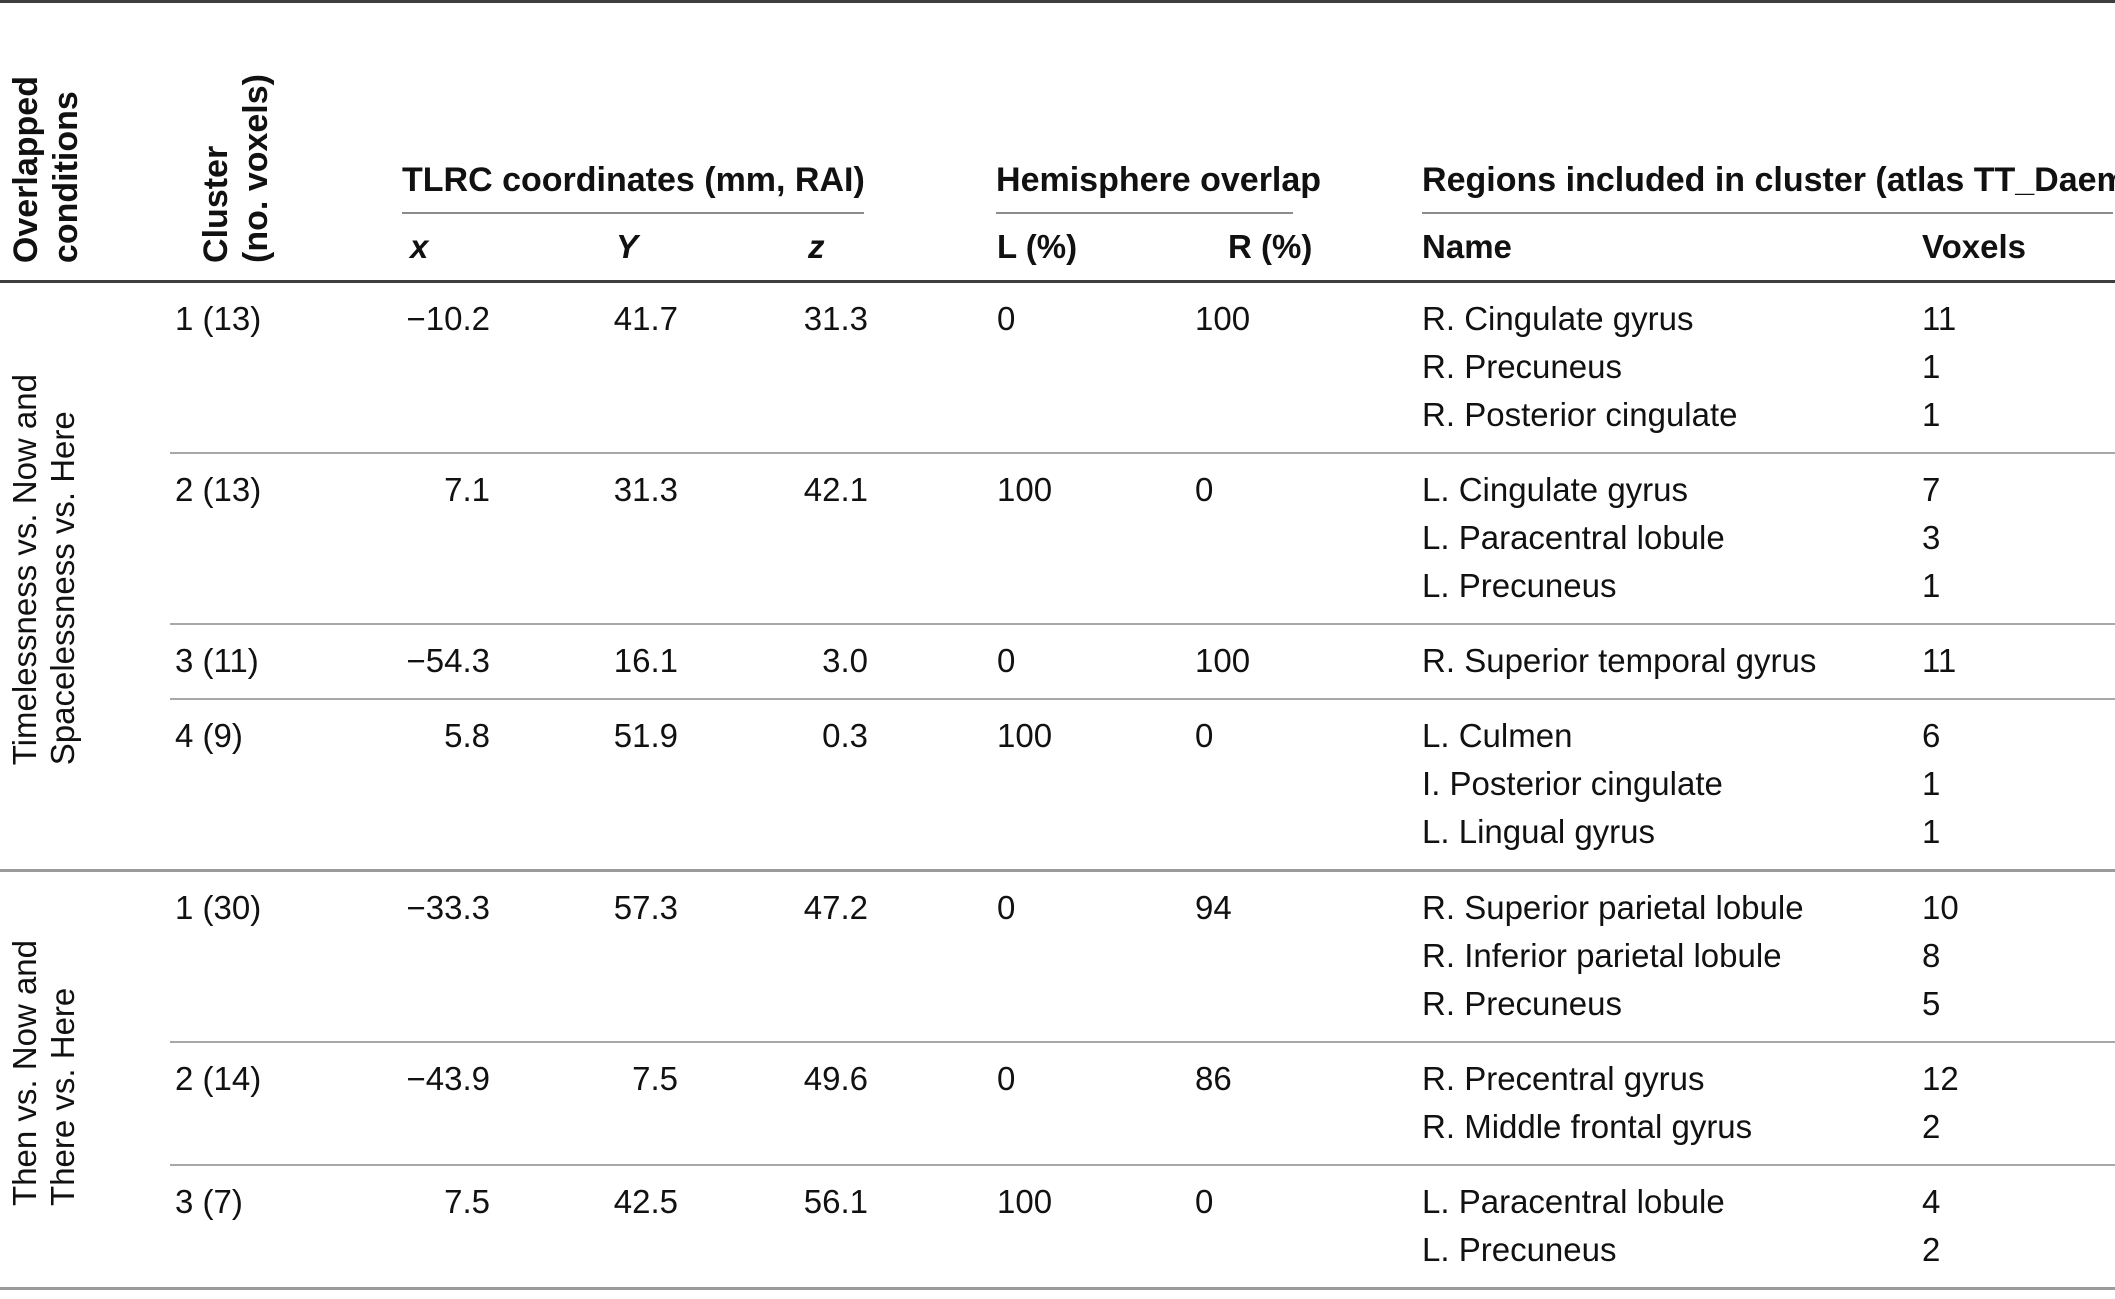 This screenshot has height=1299, width=2115. I want to click on region-voxels-cell: 6 1 1, so click(2017, 784).